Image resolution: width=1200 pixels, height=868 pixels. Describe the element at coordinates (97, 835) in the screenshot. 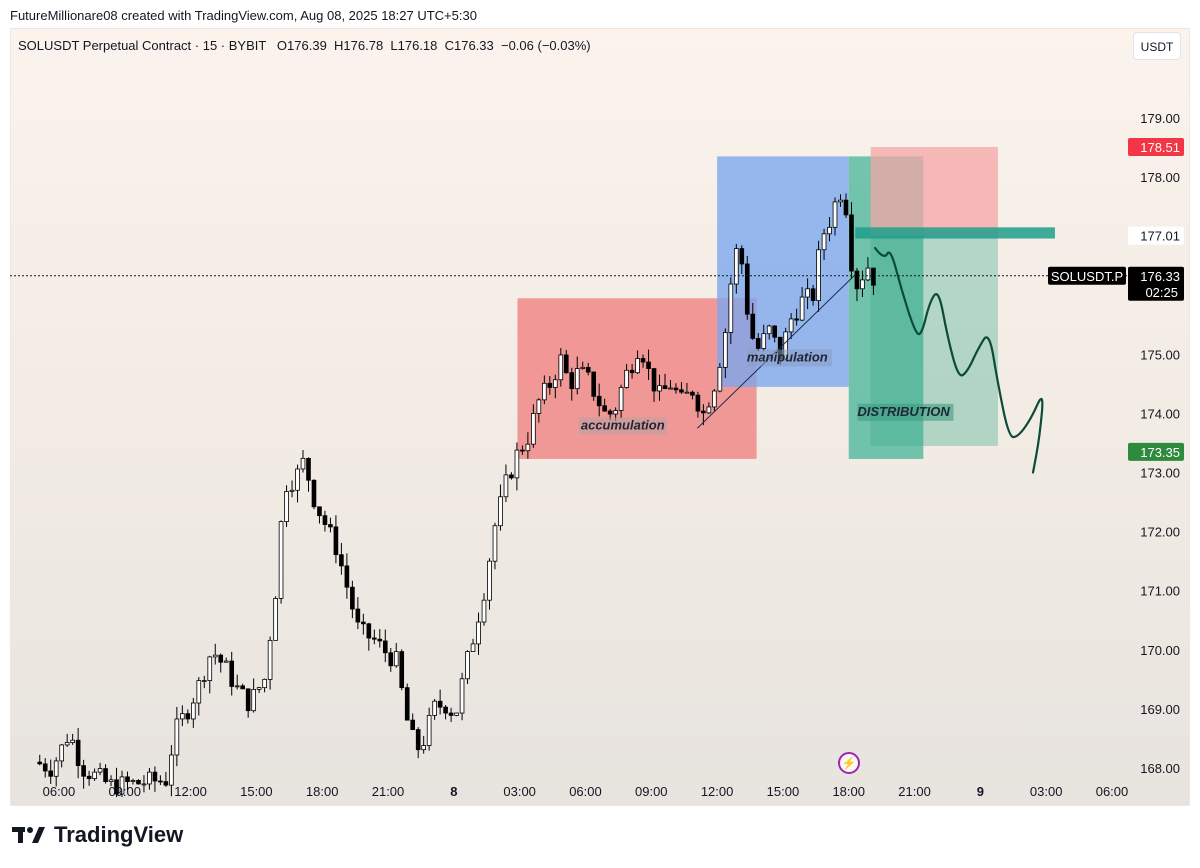

I see `brand-logo: TradingView` at that location.